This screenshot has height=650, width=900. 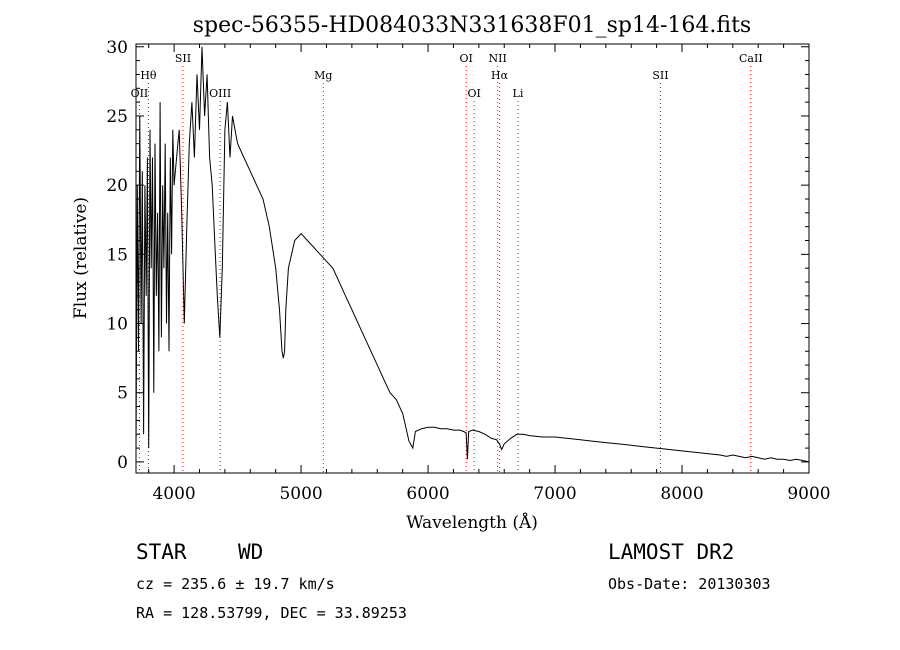 I want to click on object-class: STAR, so click(x=161, y=552).